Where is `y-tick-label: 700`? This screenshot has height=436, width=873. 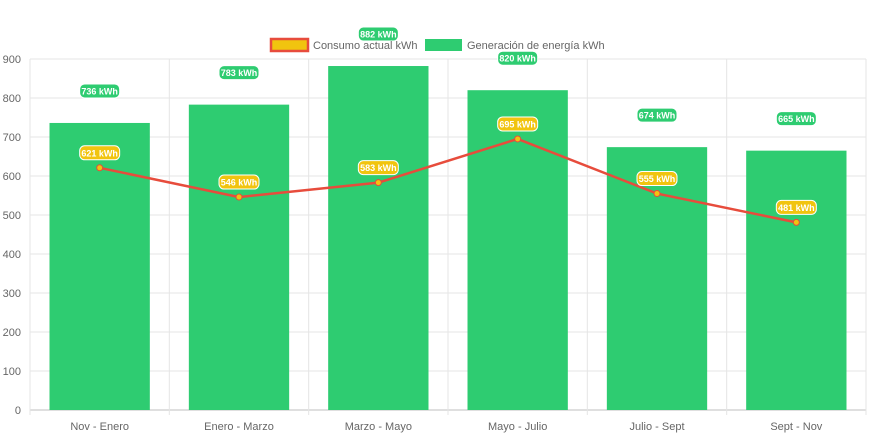 y-tick-label: 700 is located at coordinates (12, 138).